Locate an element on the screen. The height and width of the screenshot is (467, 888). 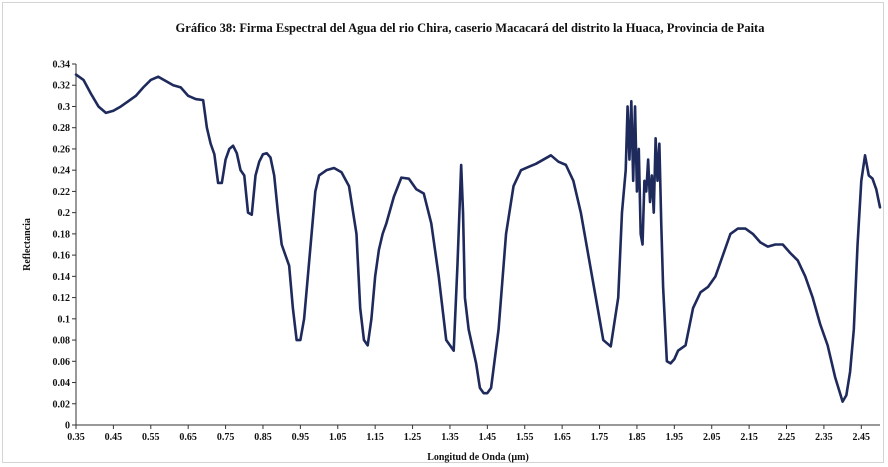
x-axis-title: Longitud de Onda (µm) is located at coordinates (478, 457).